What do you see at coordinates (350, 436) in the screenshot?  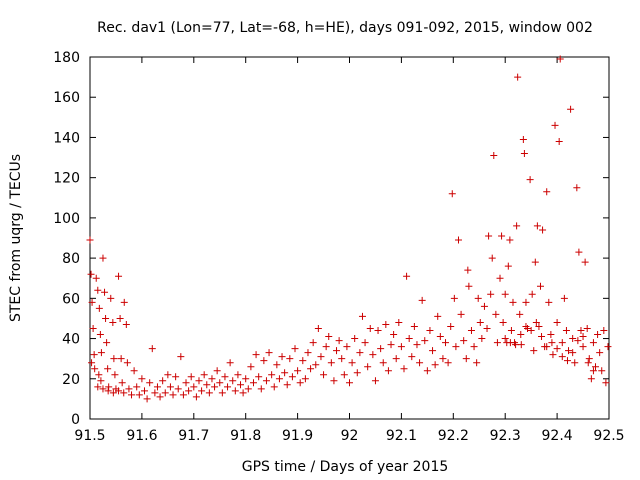 I see `x-tick-label: 92` at bounding box center [350, 436].